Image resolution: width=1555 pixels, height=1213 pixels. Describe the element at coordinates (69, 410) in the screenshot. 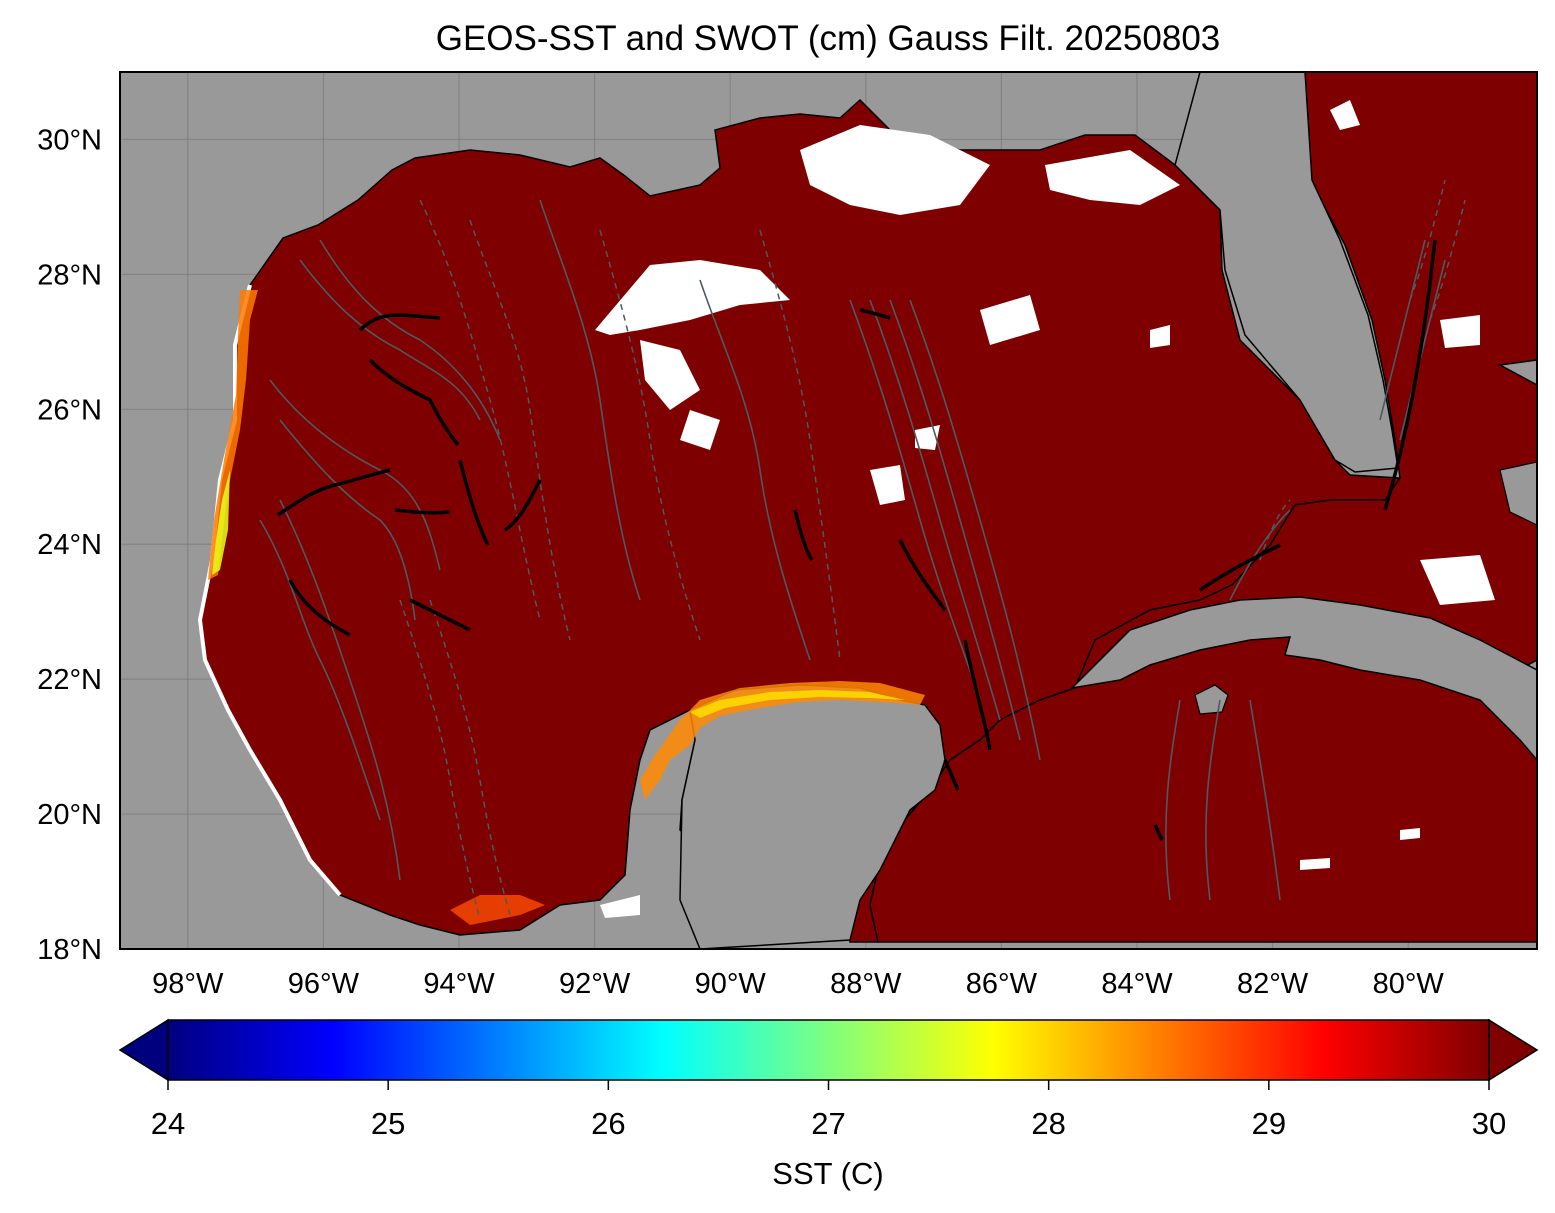

I see `lat-tick-label: 26°N` at that location.